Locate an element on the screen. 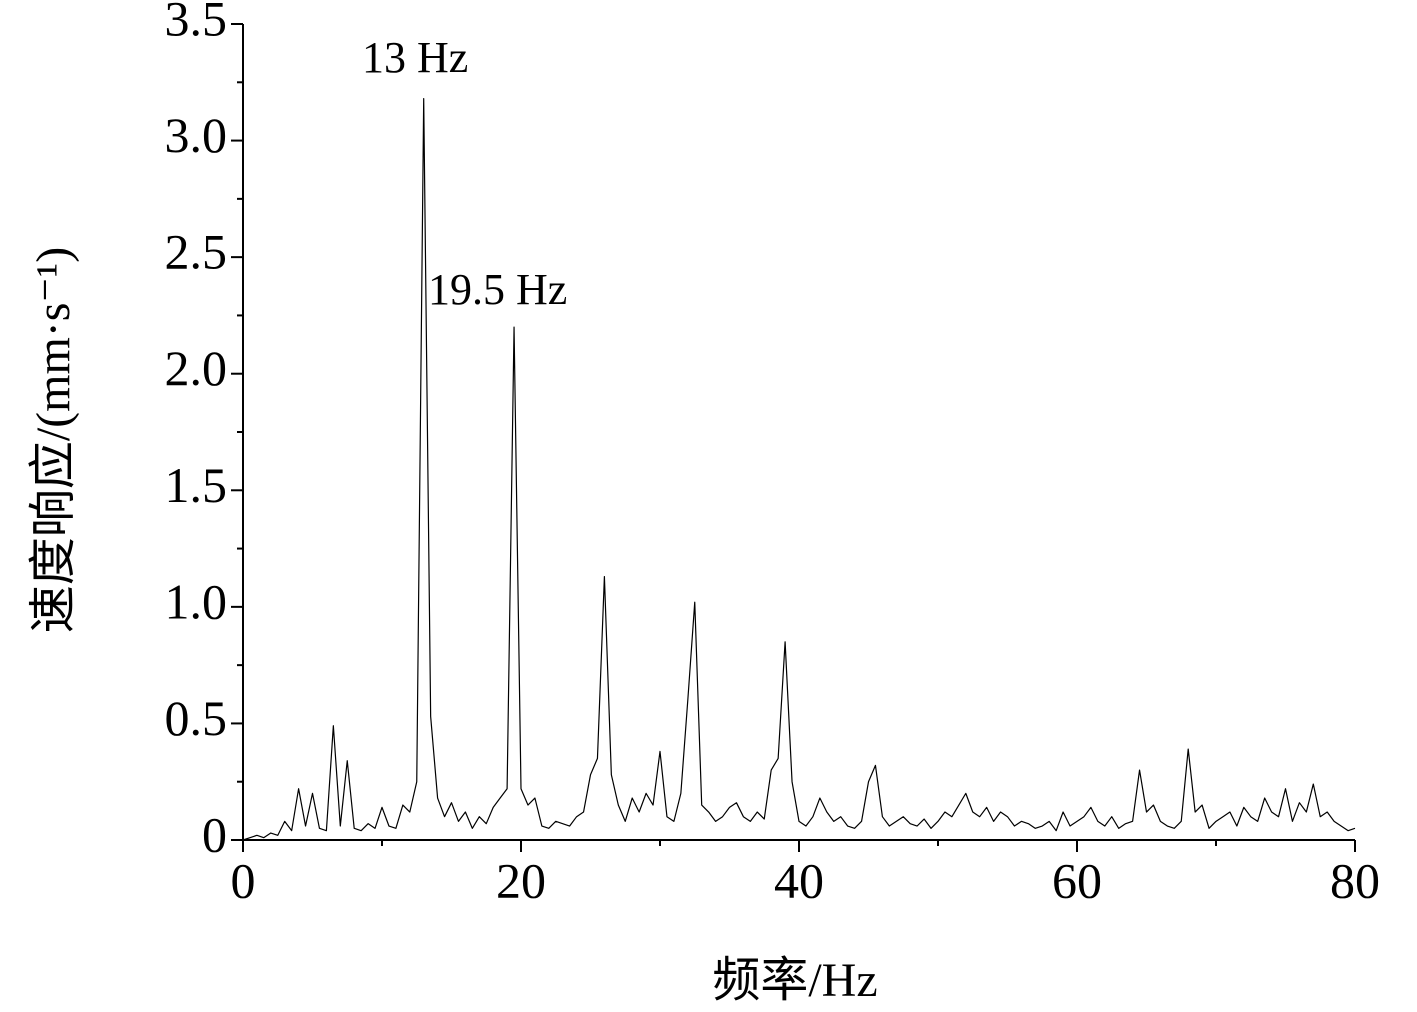 The width and height of the screenshot is (1417, 1012). x-tick-label: 20 is located at coordinates (521, 880).